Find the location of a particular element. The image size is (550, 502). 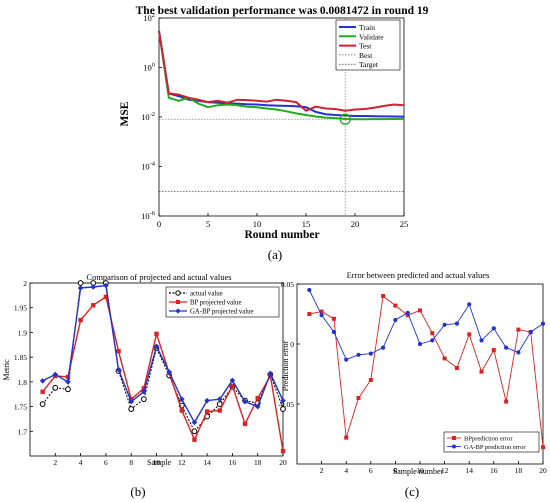

x-tick-label: 4 is located at coordinates (81, 462).